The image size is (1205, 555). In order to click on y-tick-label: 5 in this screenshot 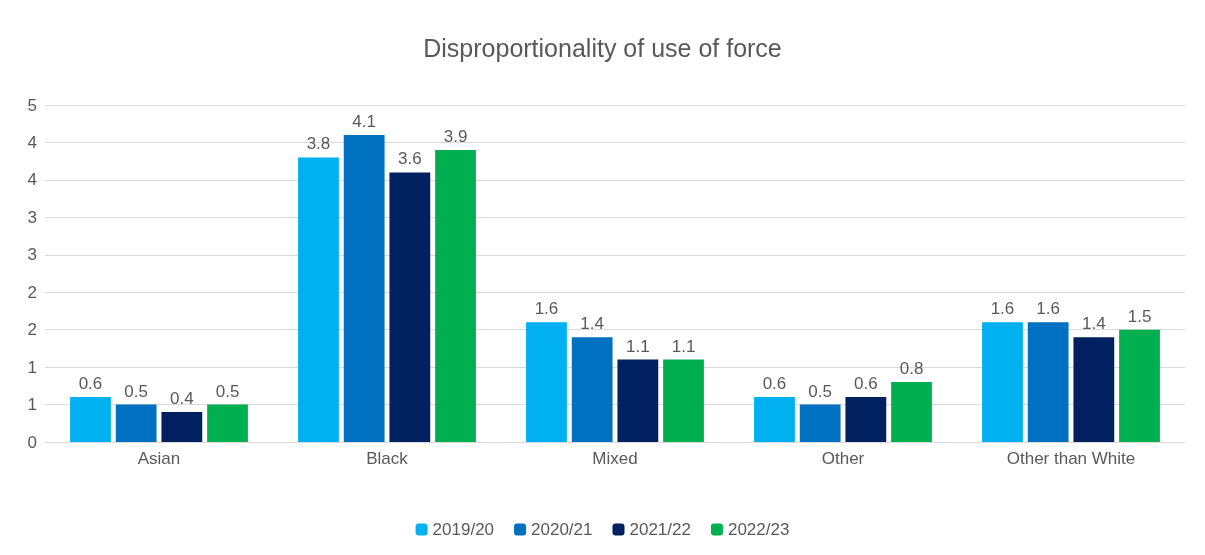, I will do `click(32, 105)`.